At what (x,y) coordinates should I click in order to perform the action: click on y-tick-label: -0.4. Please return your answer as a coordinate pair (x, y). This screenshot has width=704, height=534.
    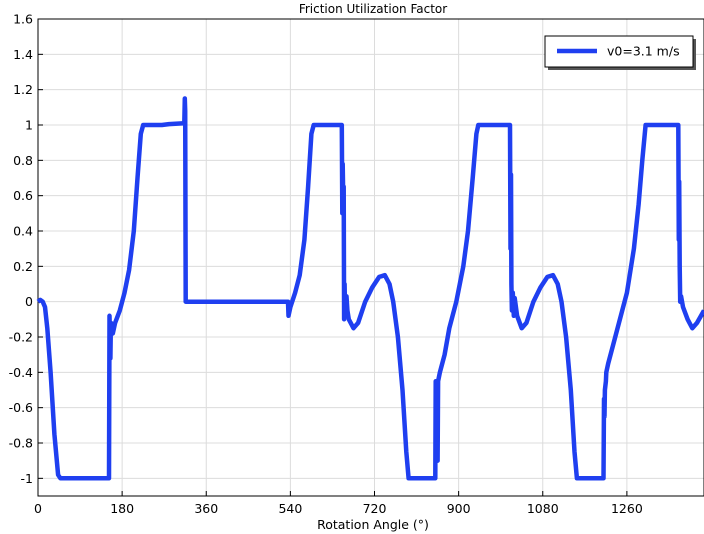
    Looking at the image, I should click on (21, 372).